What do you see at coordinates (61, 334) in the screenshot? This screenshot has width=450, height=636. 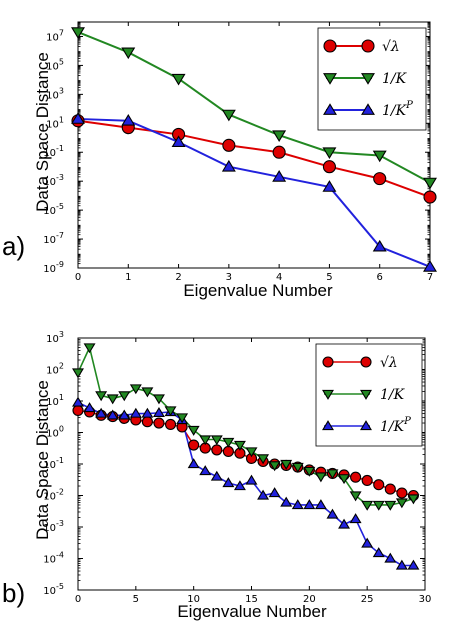 I see `panel-b-y-tick-exponent: 3` at bounding box center [61, 334].